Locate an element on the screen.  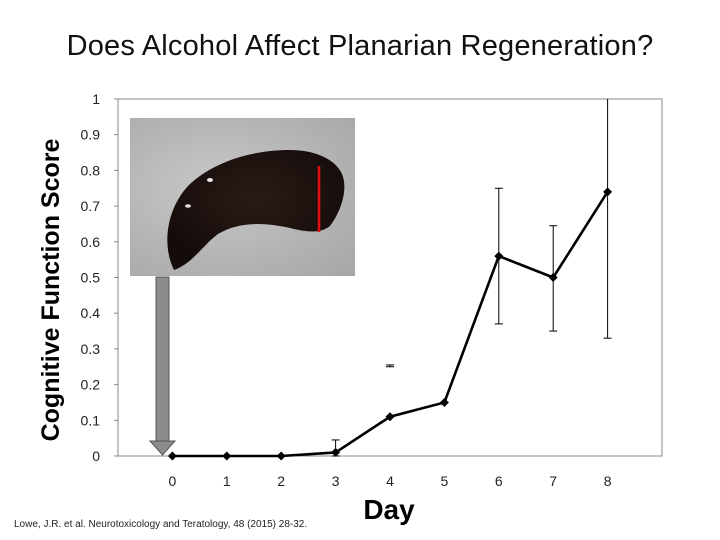
planarian-image is located at coordinates (256, 210).